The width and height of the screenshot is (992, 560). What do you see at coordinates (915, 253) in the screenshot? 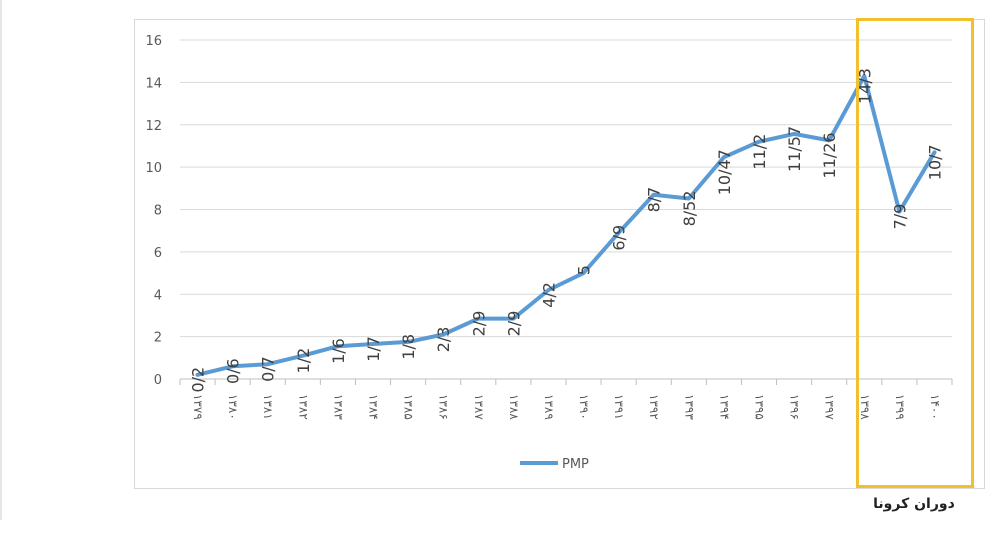
I see `corona-period-highlight` at bounding box center [915, 253].